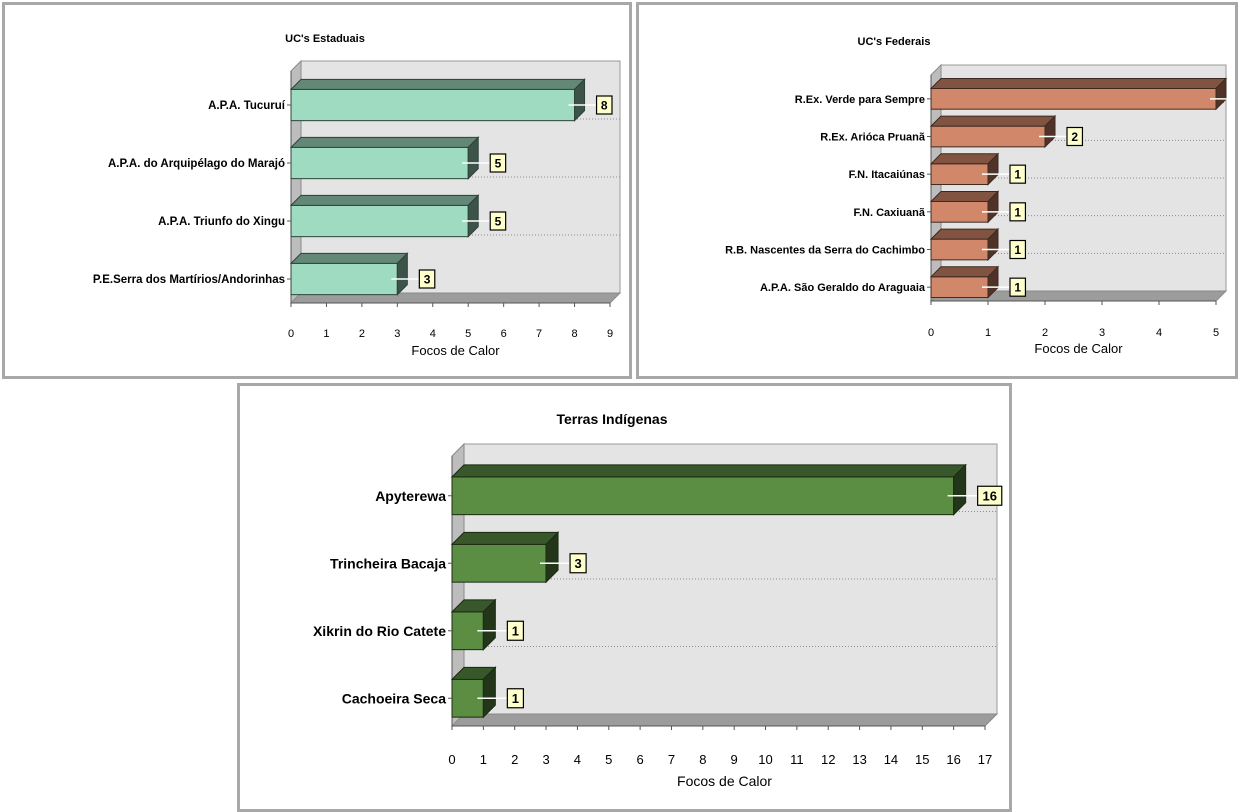 The width and height of the screenshot is (1238, 812). What do you see at coordinates (894, 42) in the screenshot?
I see `chart-title: UC's Federais` at bounding box center [894, 42].